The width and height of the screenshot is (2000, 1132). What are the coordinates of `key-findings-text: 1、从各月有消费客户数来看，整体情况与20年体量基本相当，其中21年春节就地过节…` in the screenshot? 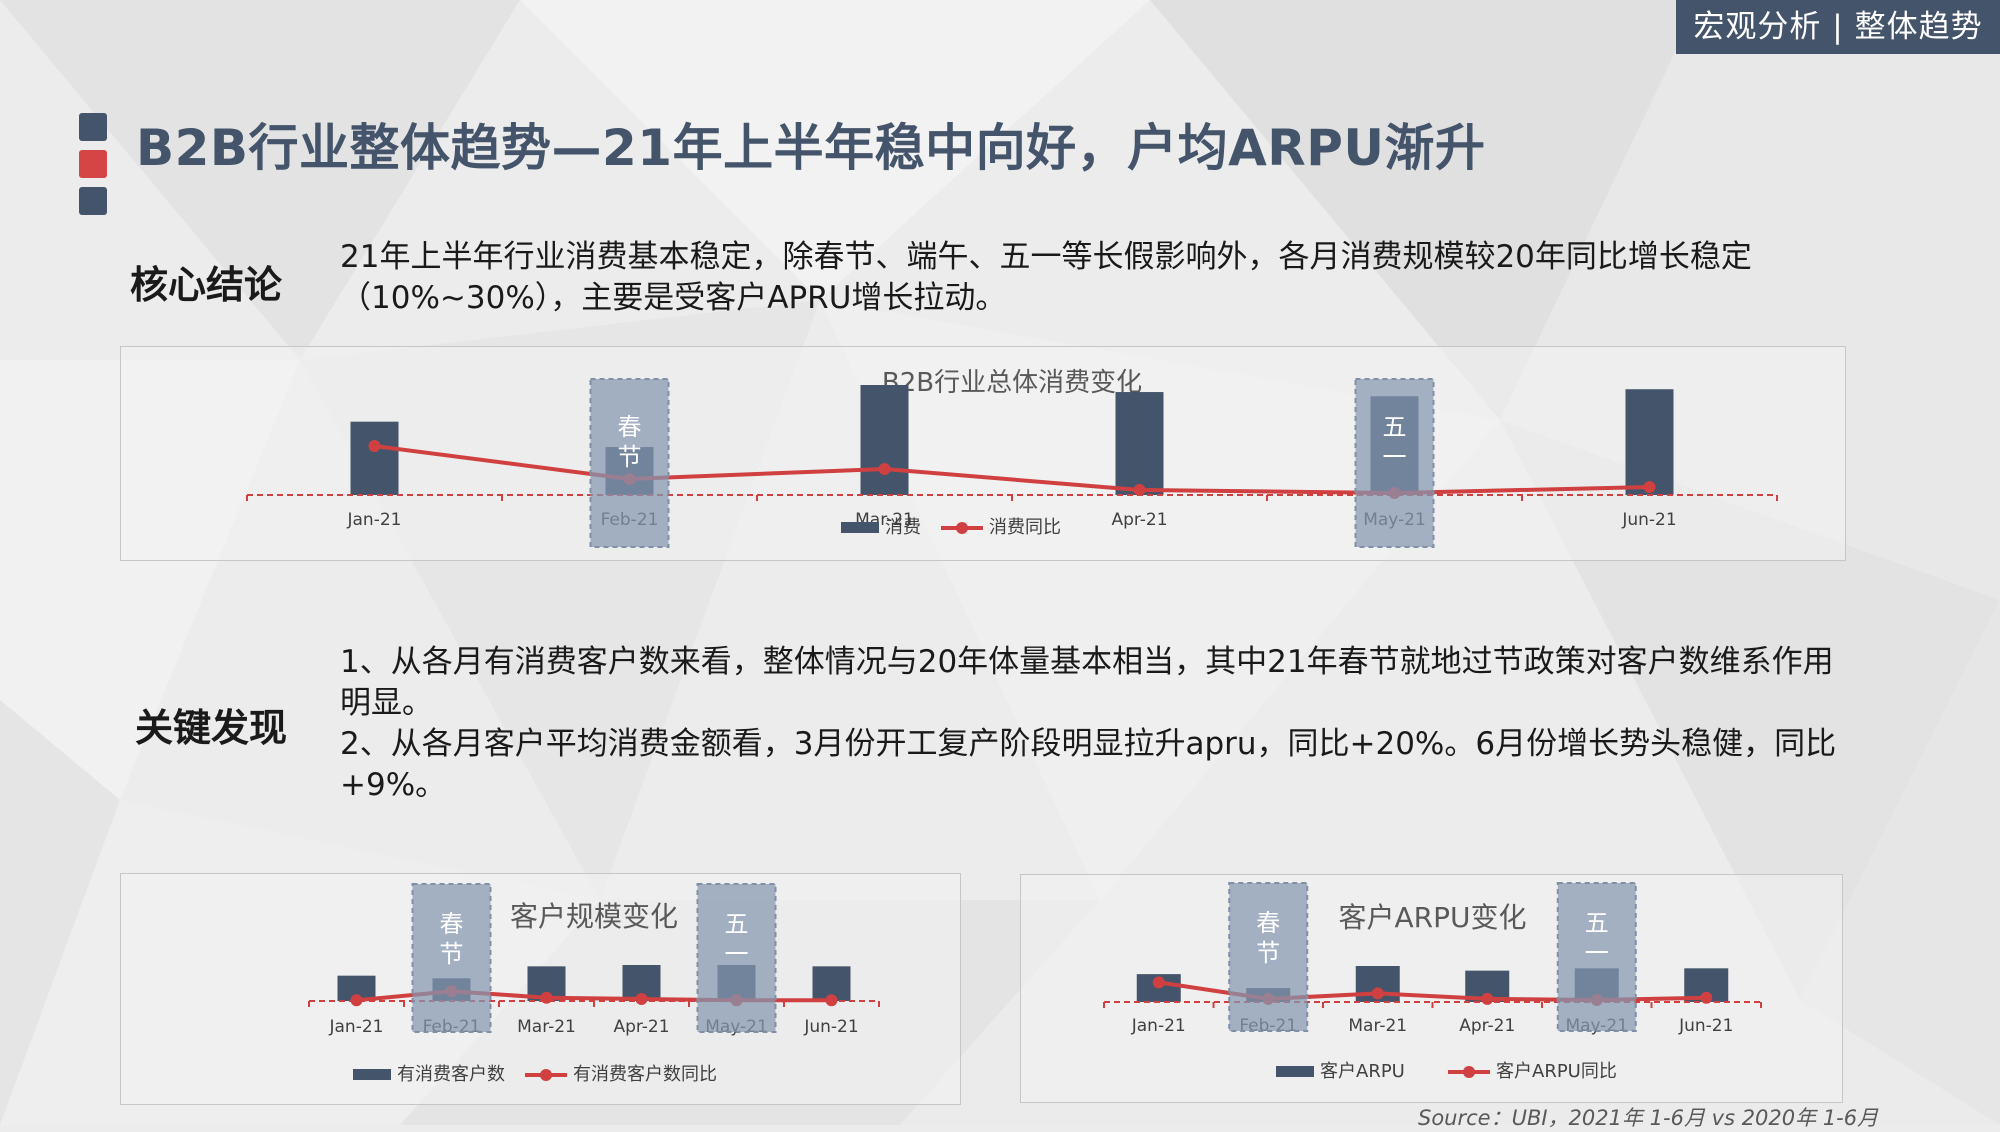 It's located at (1100, 724).